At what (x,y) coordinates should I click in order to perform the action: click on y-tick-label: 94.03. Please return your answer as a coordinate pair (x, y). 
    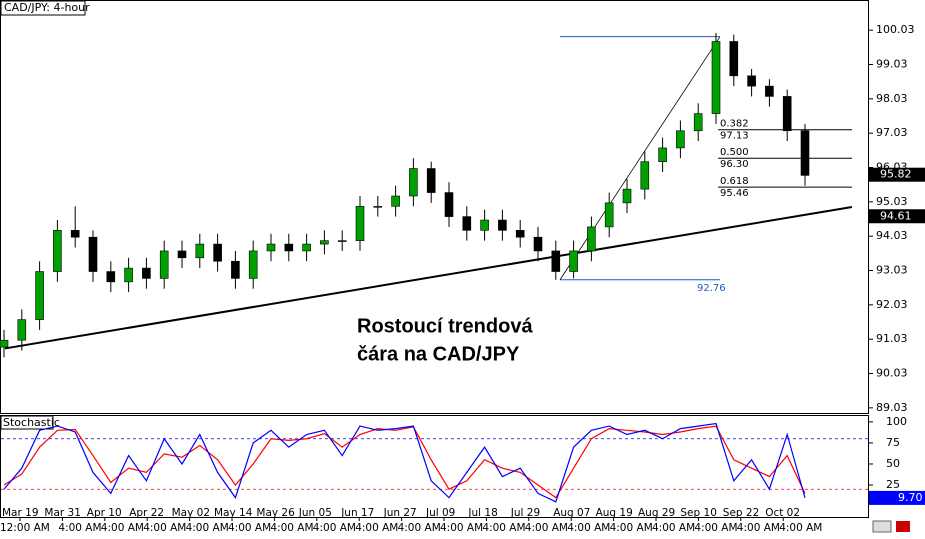
    Looking at the image, I should click on (892, 235).